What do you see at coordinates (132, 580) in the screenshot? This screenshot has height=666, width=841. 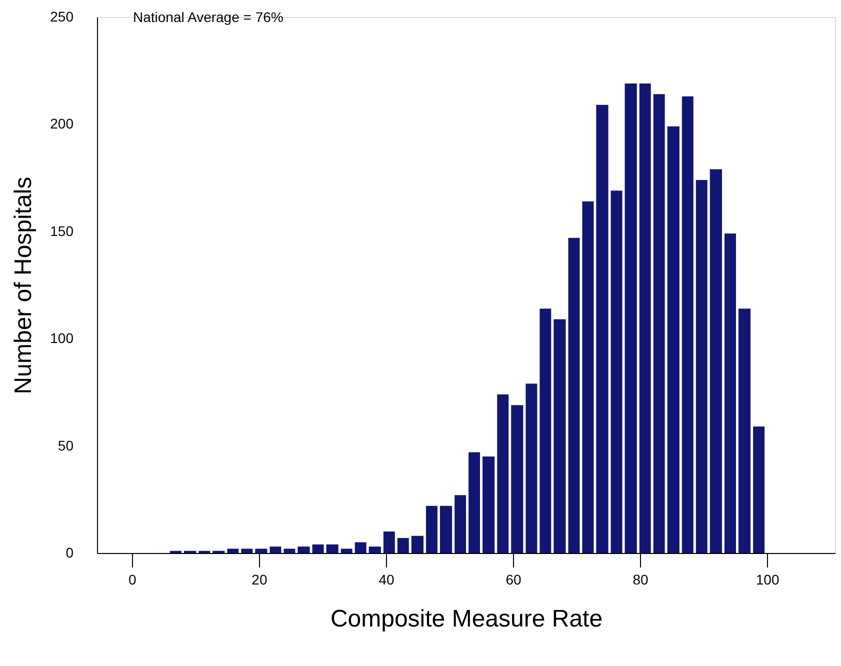 I see `x-tick-label: 0` at bounding box center [132, 580].